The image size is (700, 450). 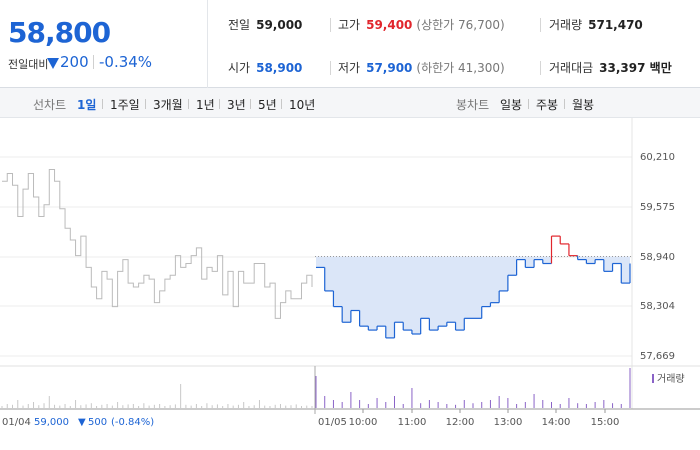 I want to click on prev-close-label: 전일, so click(x=239, y=25).